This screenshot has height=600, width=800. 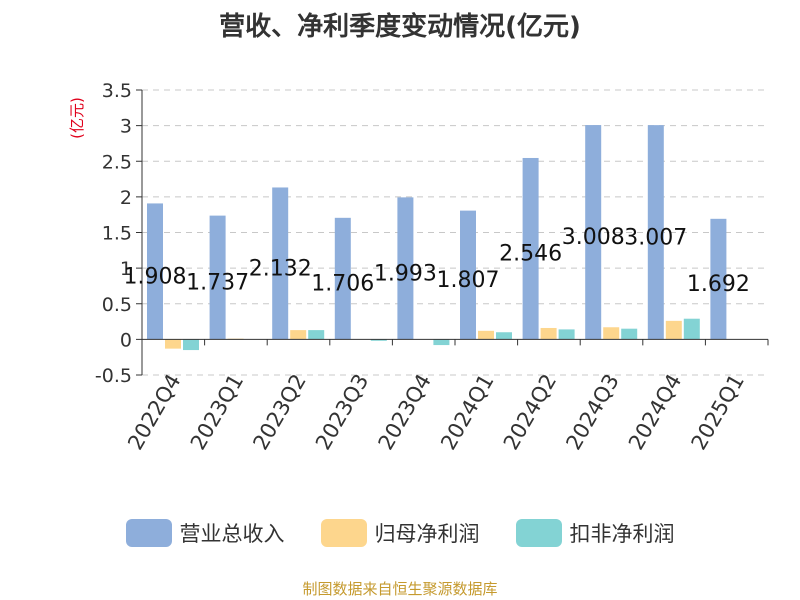 I want to click on legend-item-revenue: 营业总收入, so click(x=205, y=533).